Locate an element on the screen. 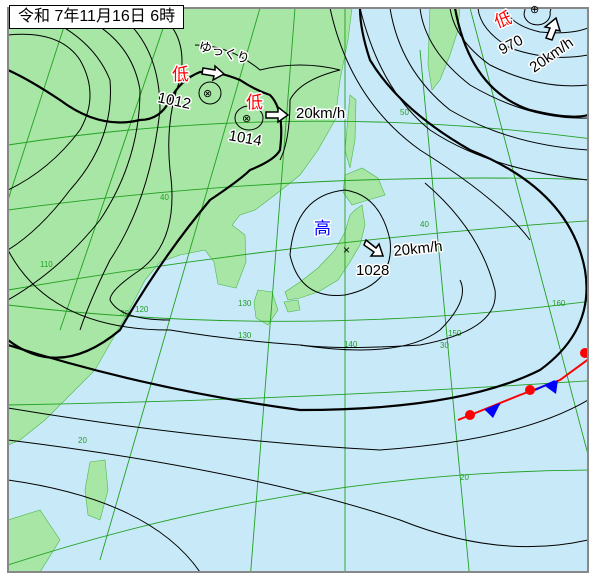  map-title: 令和 7年11月16日 6時 is located at coordinates (97, 17).